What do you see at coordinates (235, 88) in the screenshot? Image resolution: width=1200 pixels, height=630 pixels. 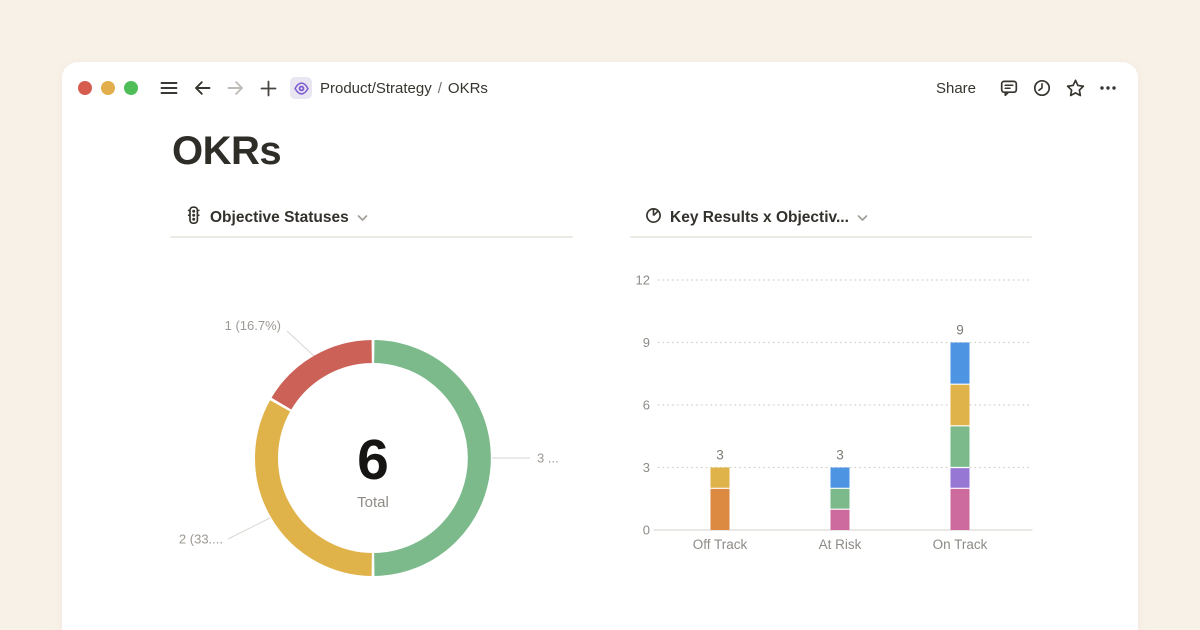 I see `forward-icon` at bounding box center [235, 88].